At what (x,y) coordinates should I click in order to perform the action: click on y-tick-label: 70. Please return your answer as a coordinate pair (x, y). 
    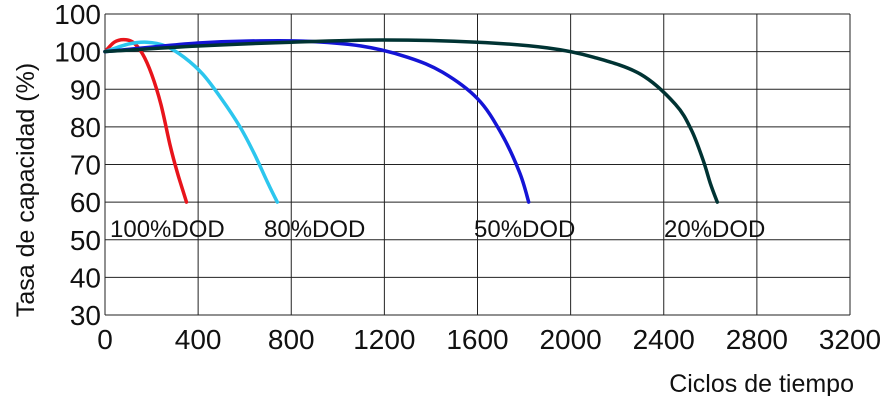
    Looking at the image, I should click on (85, 165).